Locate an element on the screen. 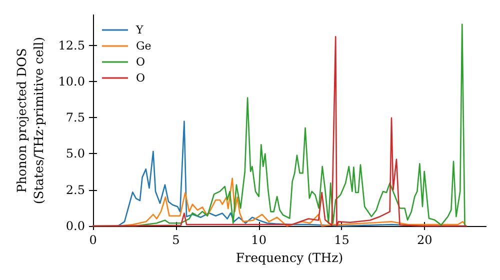 The height and width of the screenshot is (280, 500). x-tick-label: 0 is located at coordinates (93, 240).